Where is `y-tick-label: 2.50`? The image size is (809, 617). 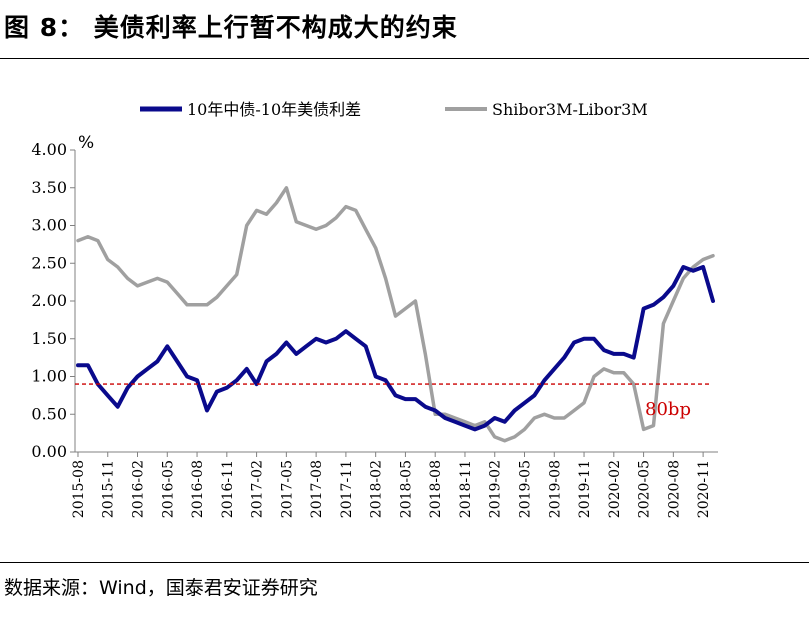 y-tick-label: 2.50 is located at coordinates (49, 262).